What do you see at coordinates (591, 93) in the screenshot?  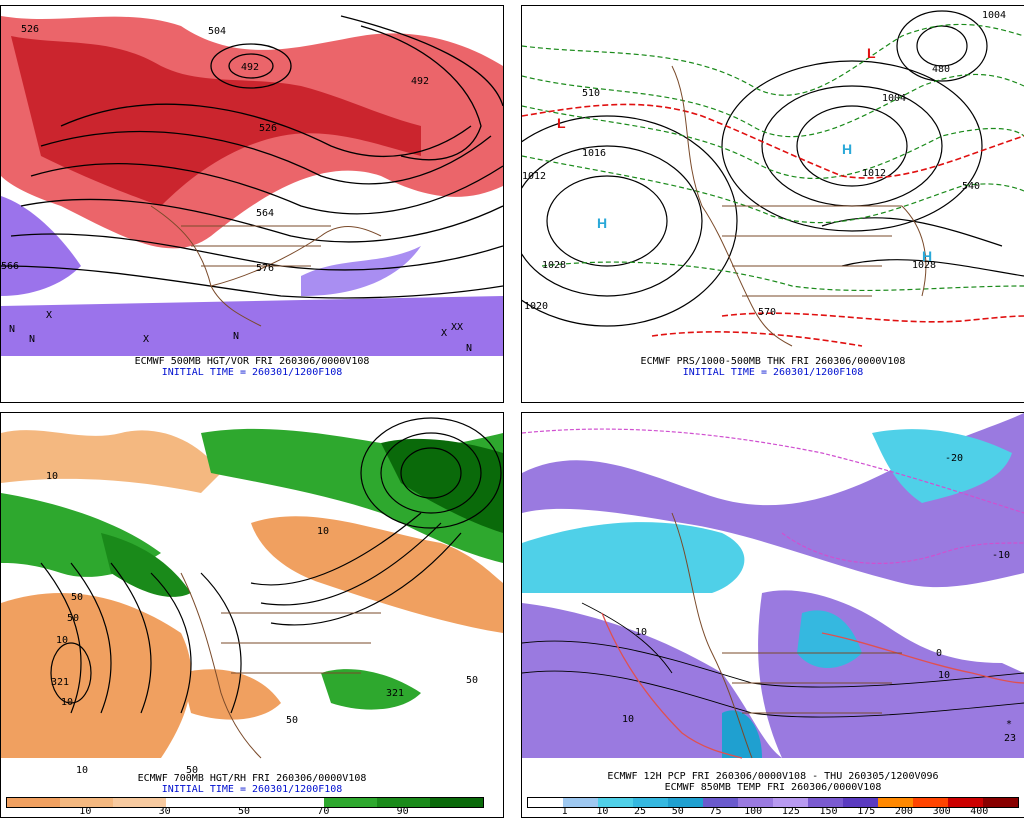 I see `svg-text: 510` at bounding box center [591, 93].